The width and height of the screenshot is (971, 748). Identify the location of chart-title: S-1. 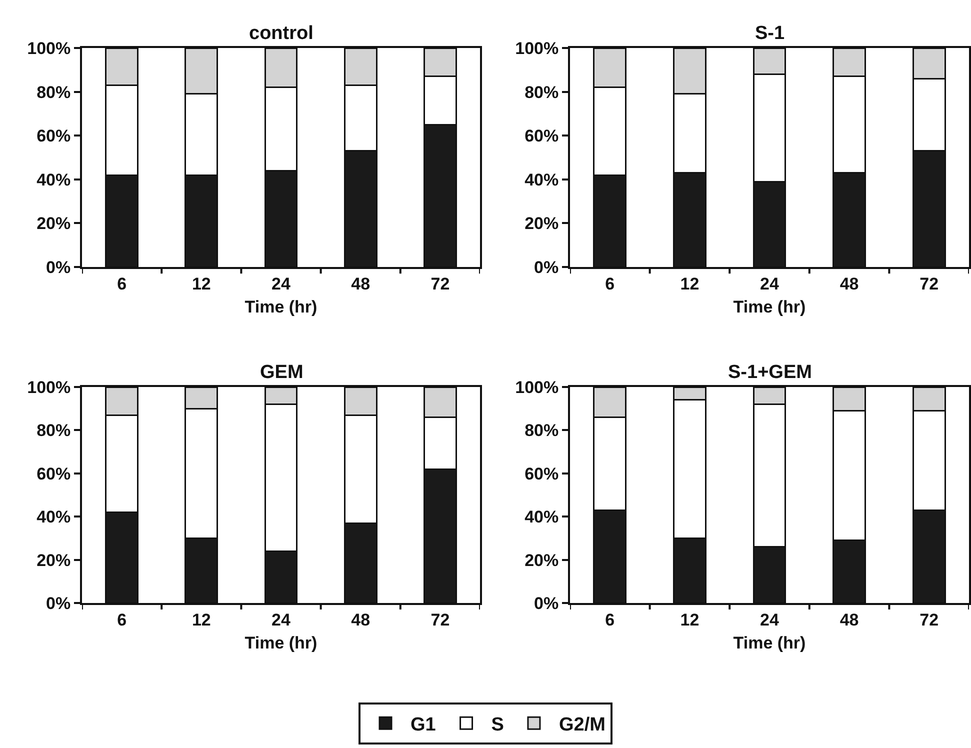
(770, 33).